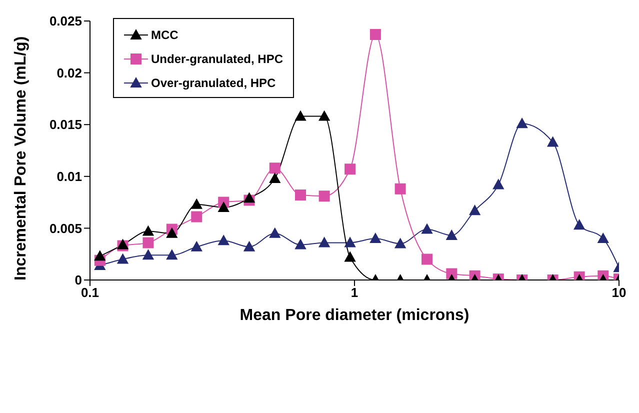 Image resolution: width=639 pixels, height=413 pixels. Describe the element at coordinates (164, 35) in the screenshot. I see `legend-label: MCC` at that location.